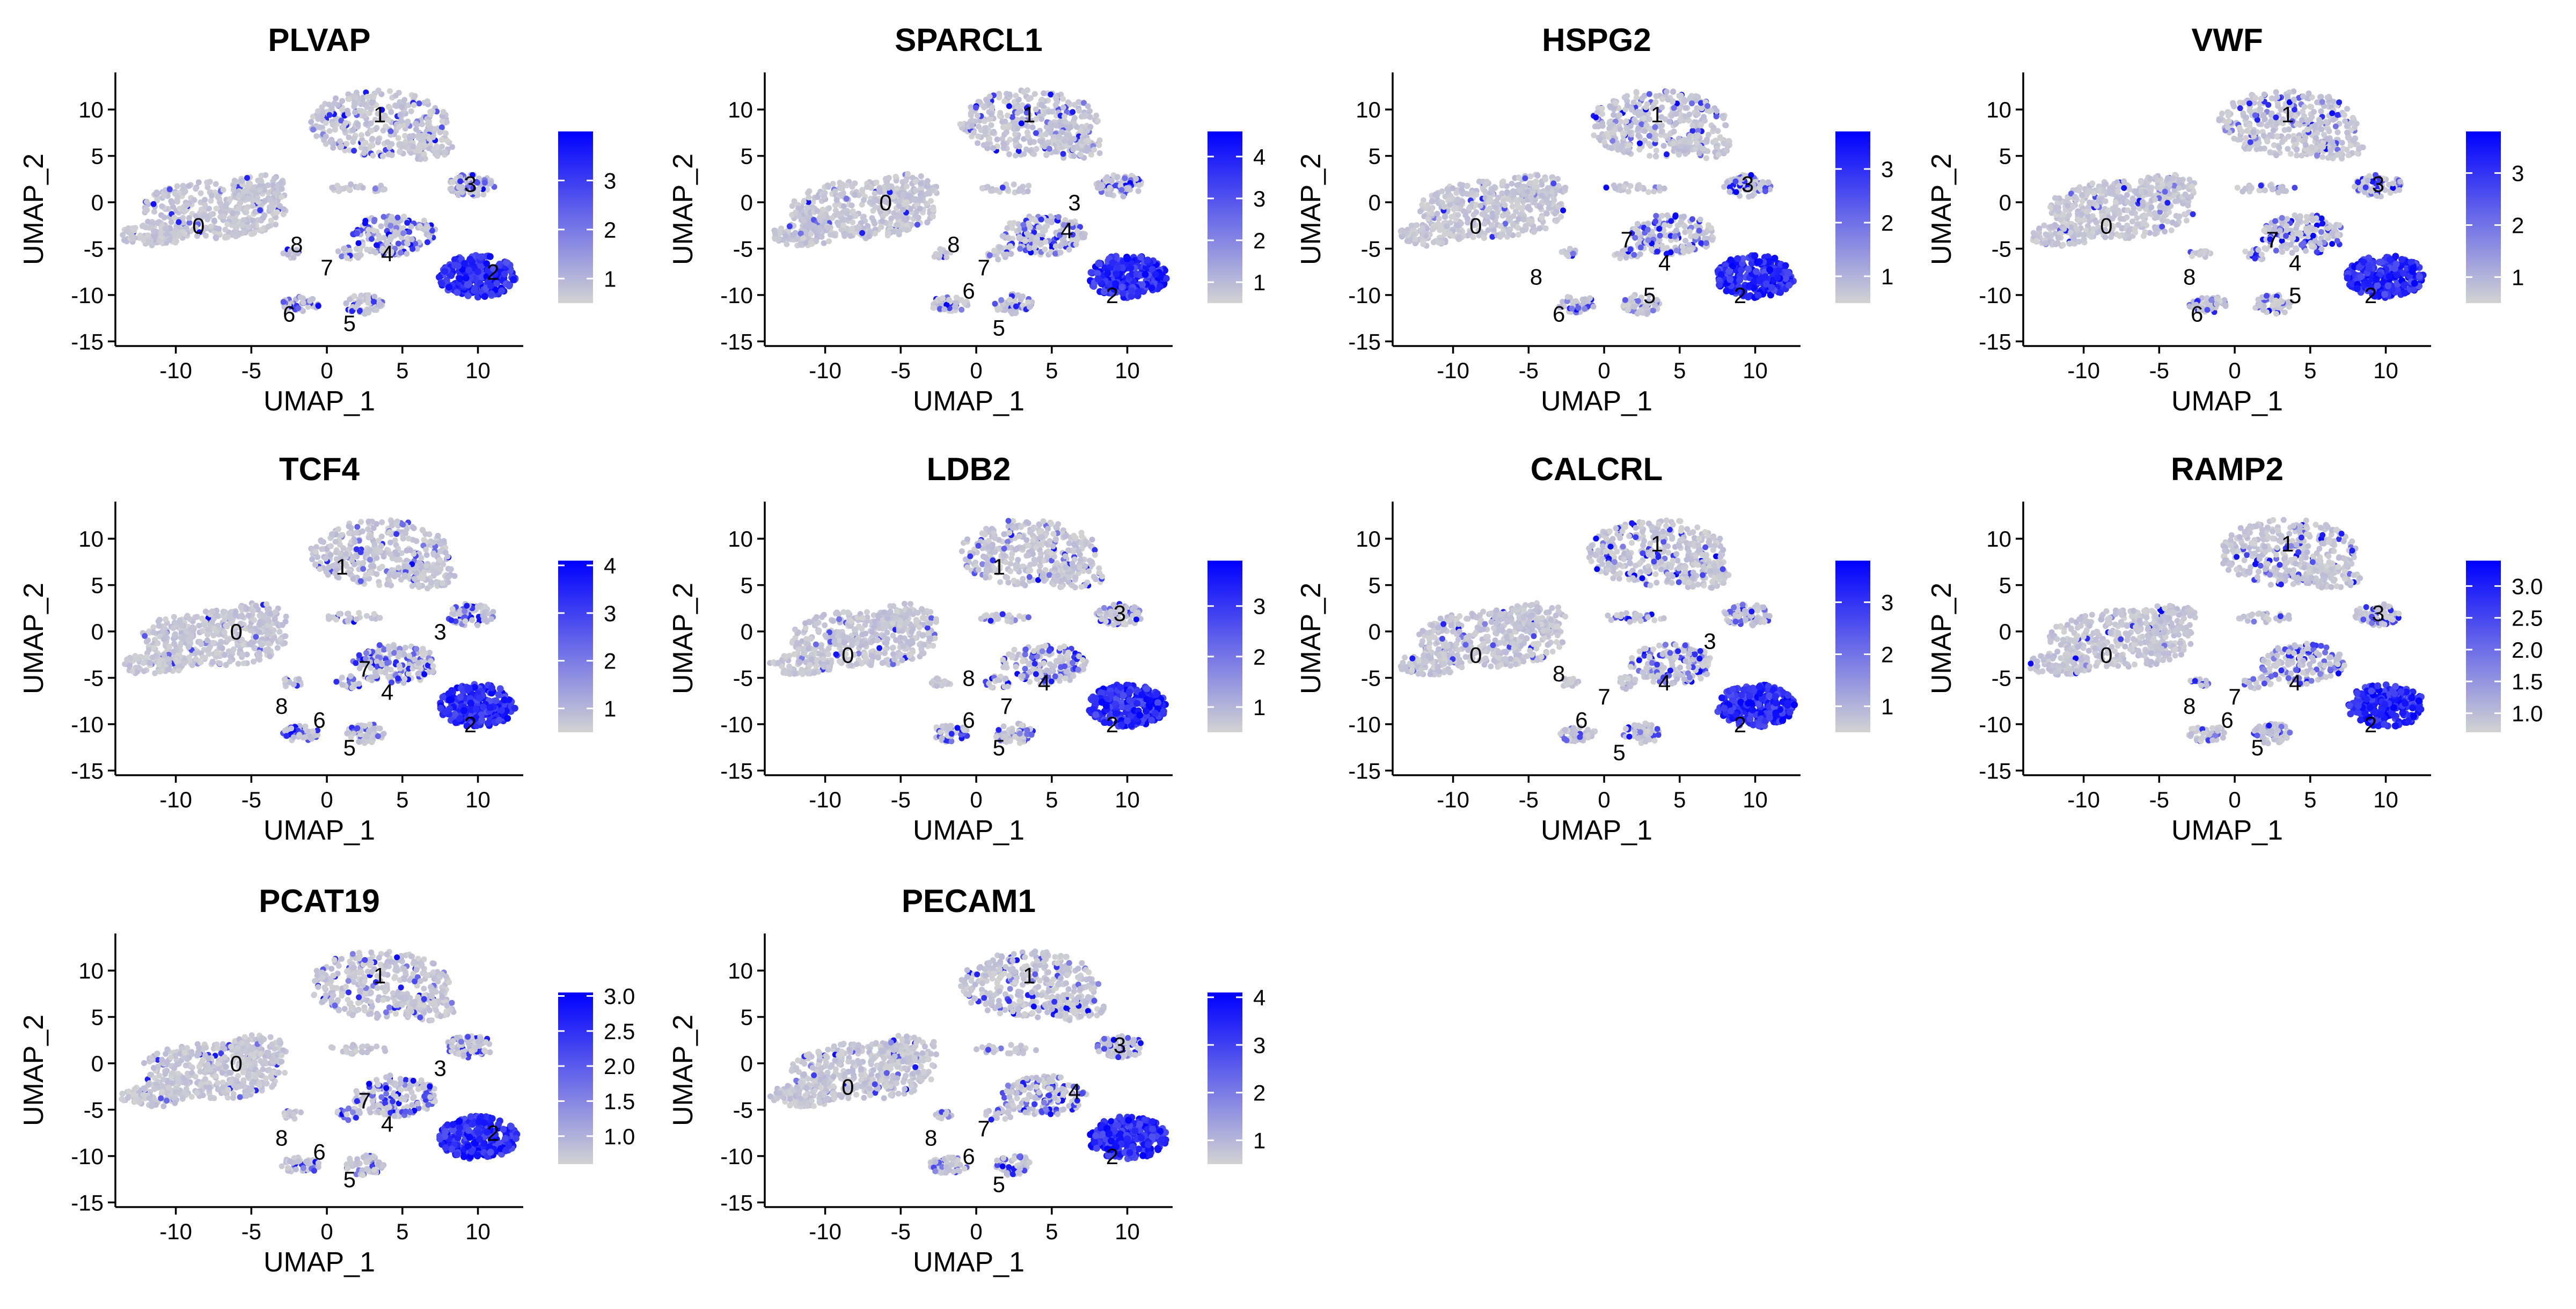  Describe the element at coordinates (1887, 276) in the screenshot. I see `colorbar-tick-label: 1` at that location.